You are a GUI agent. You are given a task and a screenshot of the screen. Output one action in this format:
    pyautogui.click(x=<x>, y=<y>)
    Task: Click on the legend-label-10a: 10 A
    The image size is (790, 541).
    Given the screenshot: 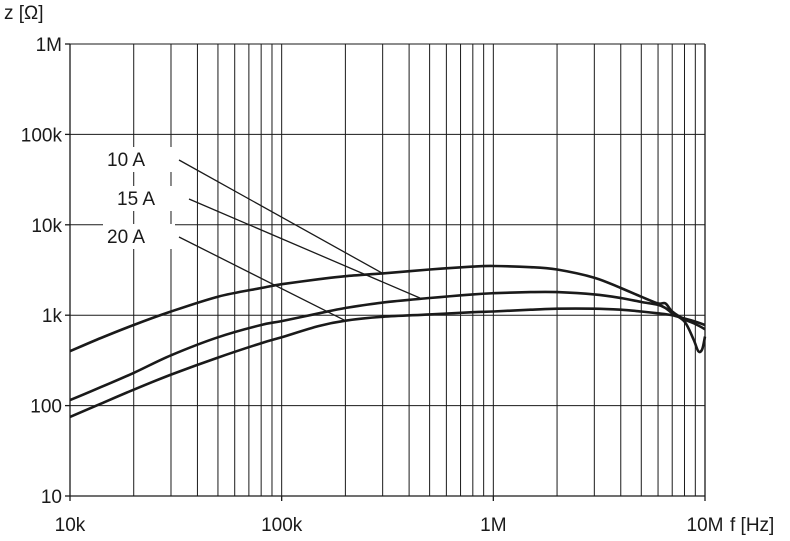 What is the action you would take?
    pyautogui.click(x=126, y=160)
    